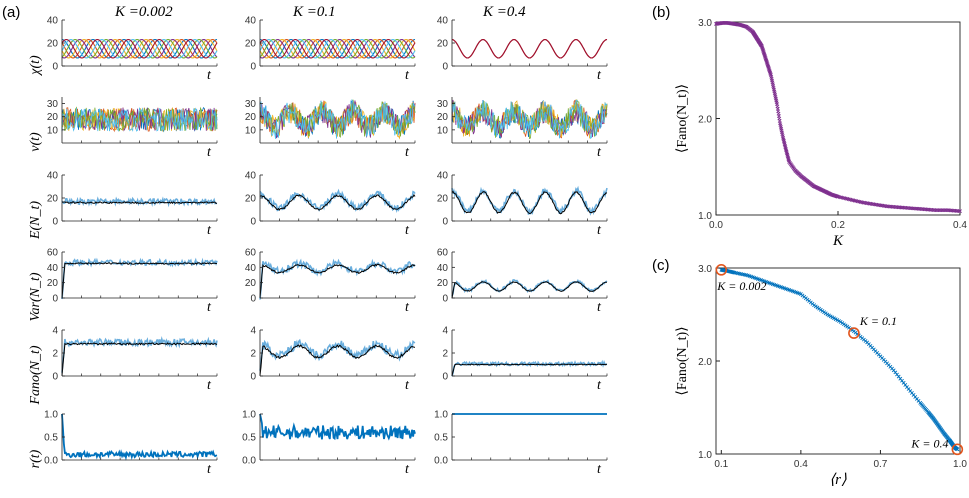 This screenshot has height=498, width=969. What do you see at coordinates (139, 202) in the screenshot?
I see `sample-band` at bounding box center [139, 202].